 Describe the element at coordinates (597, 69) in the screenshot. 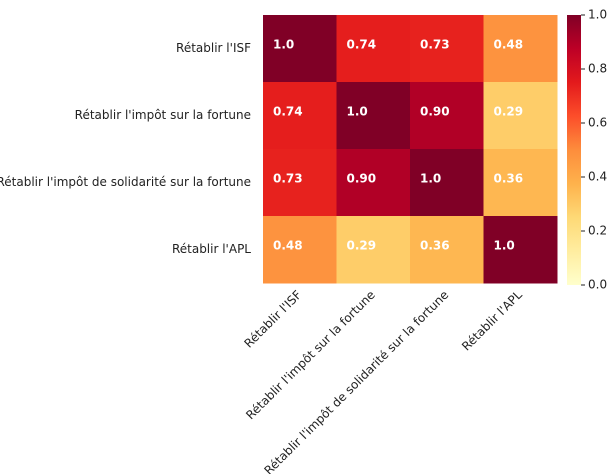

I see `colorbar-tick-label: 0.8` at that location.